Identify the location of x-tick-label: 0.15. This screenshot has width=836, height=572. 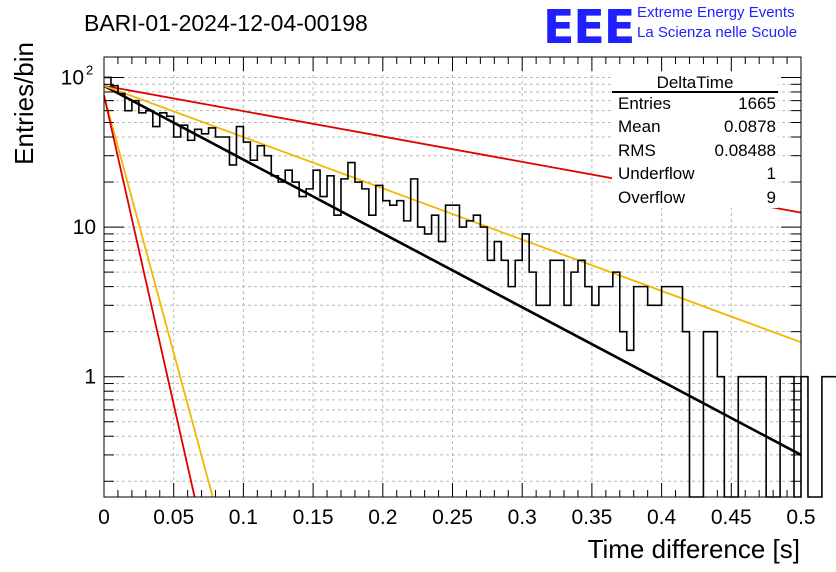
(313, 517).